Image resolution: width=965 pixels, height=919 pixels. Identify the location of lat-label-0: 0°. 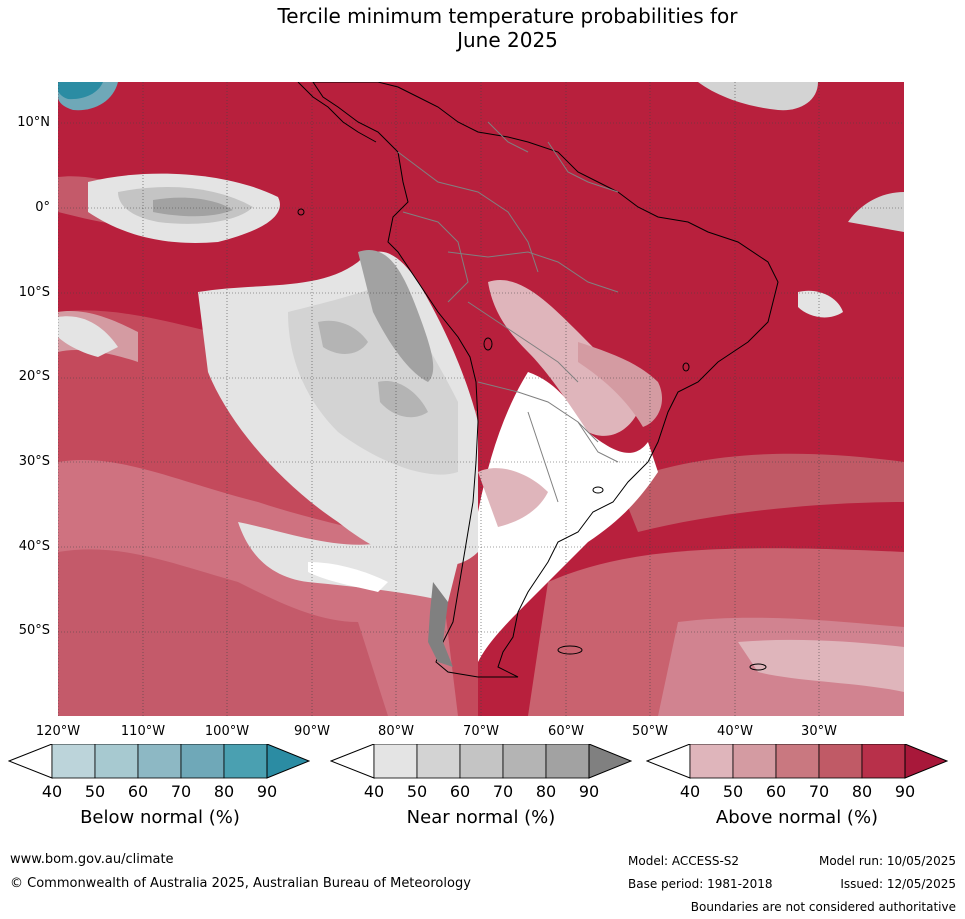
(42, 207).